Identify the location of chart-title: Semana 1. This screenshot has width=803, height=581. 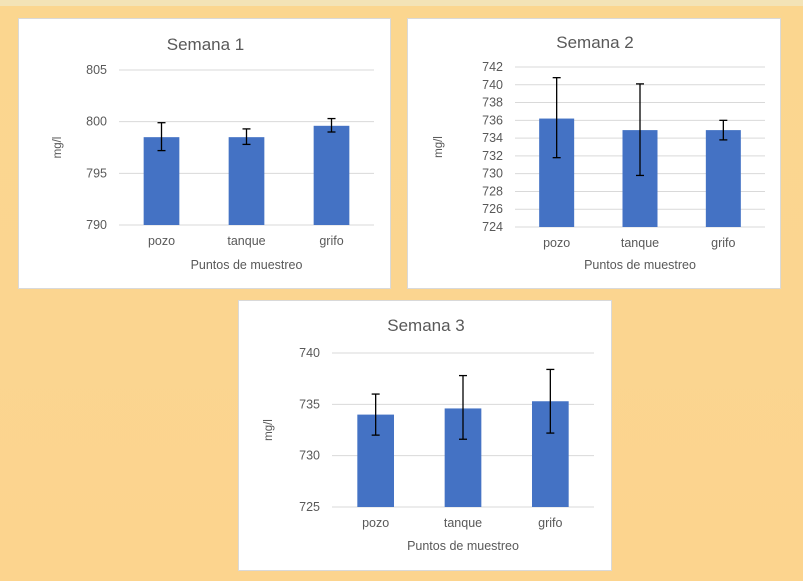
(206, 44).